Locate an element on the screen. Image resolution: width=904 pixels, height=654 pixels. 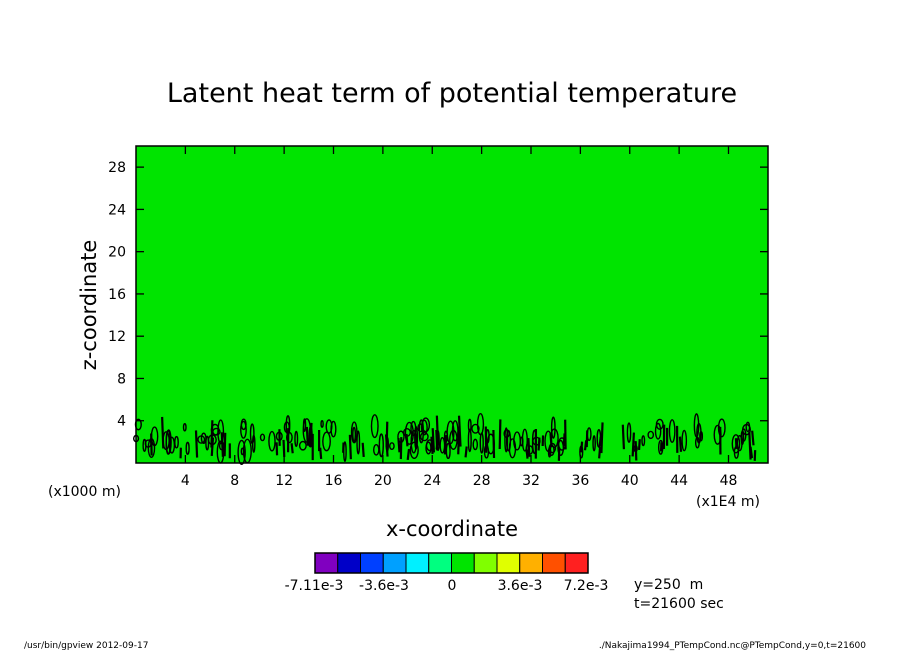
x-tick-label: 48 is located at coordinates (729, 481).